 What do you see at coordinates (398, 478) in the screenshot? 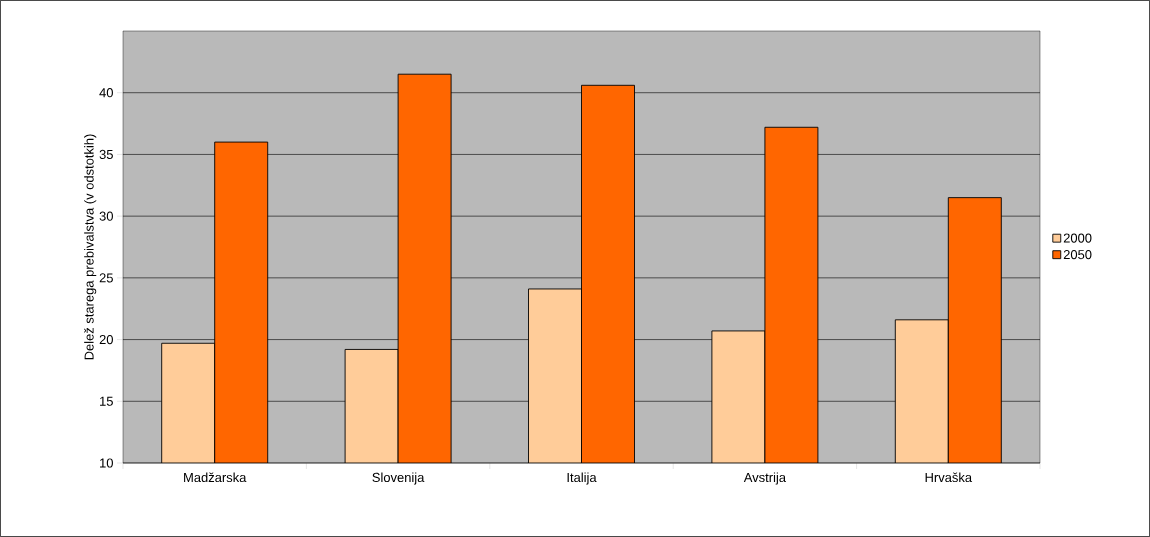
I see `x-tick-label: Slovenija` at bounding box center [398, 478].